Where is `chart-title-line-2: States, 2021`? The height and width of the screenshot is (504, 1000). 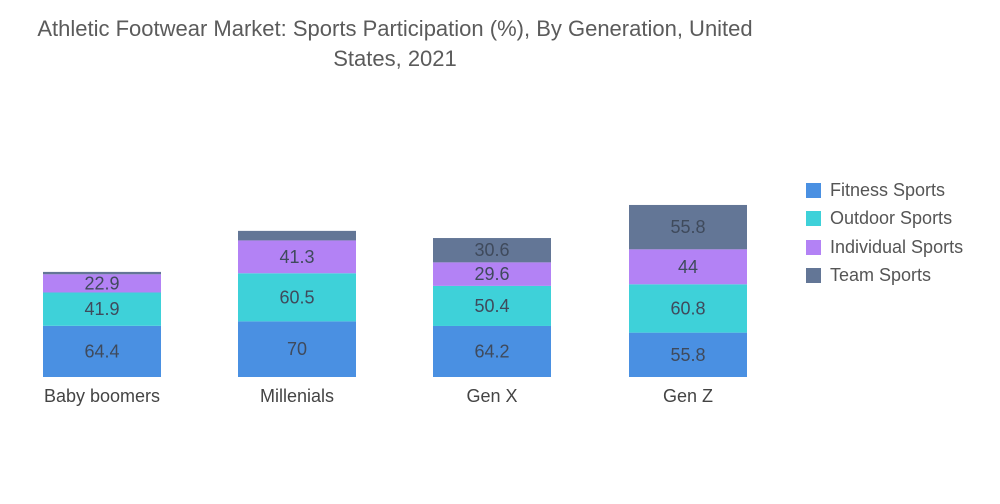
chart-title-line-2: States, 2021 is located at coordinates (395, 58).